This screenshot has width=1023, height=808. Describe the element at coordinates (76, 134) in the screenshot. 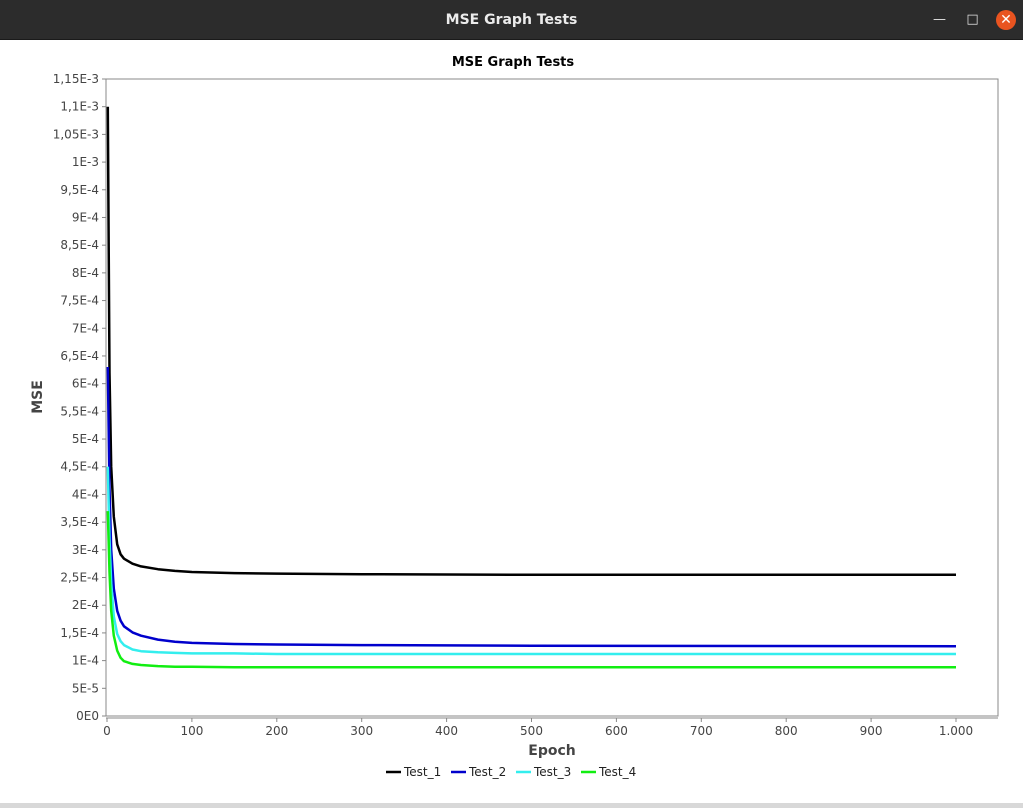

I see `y-tick-label: 1,05E-3` at that location.